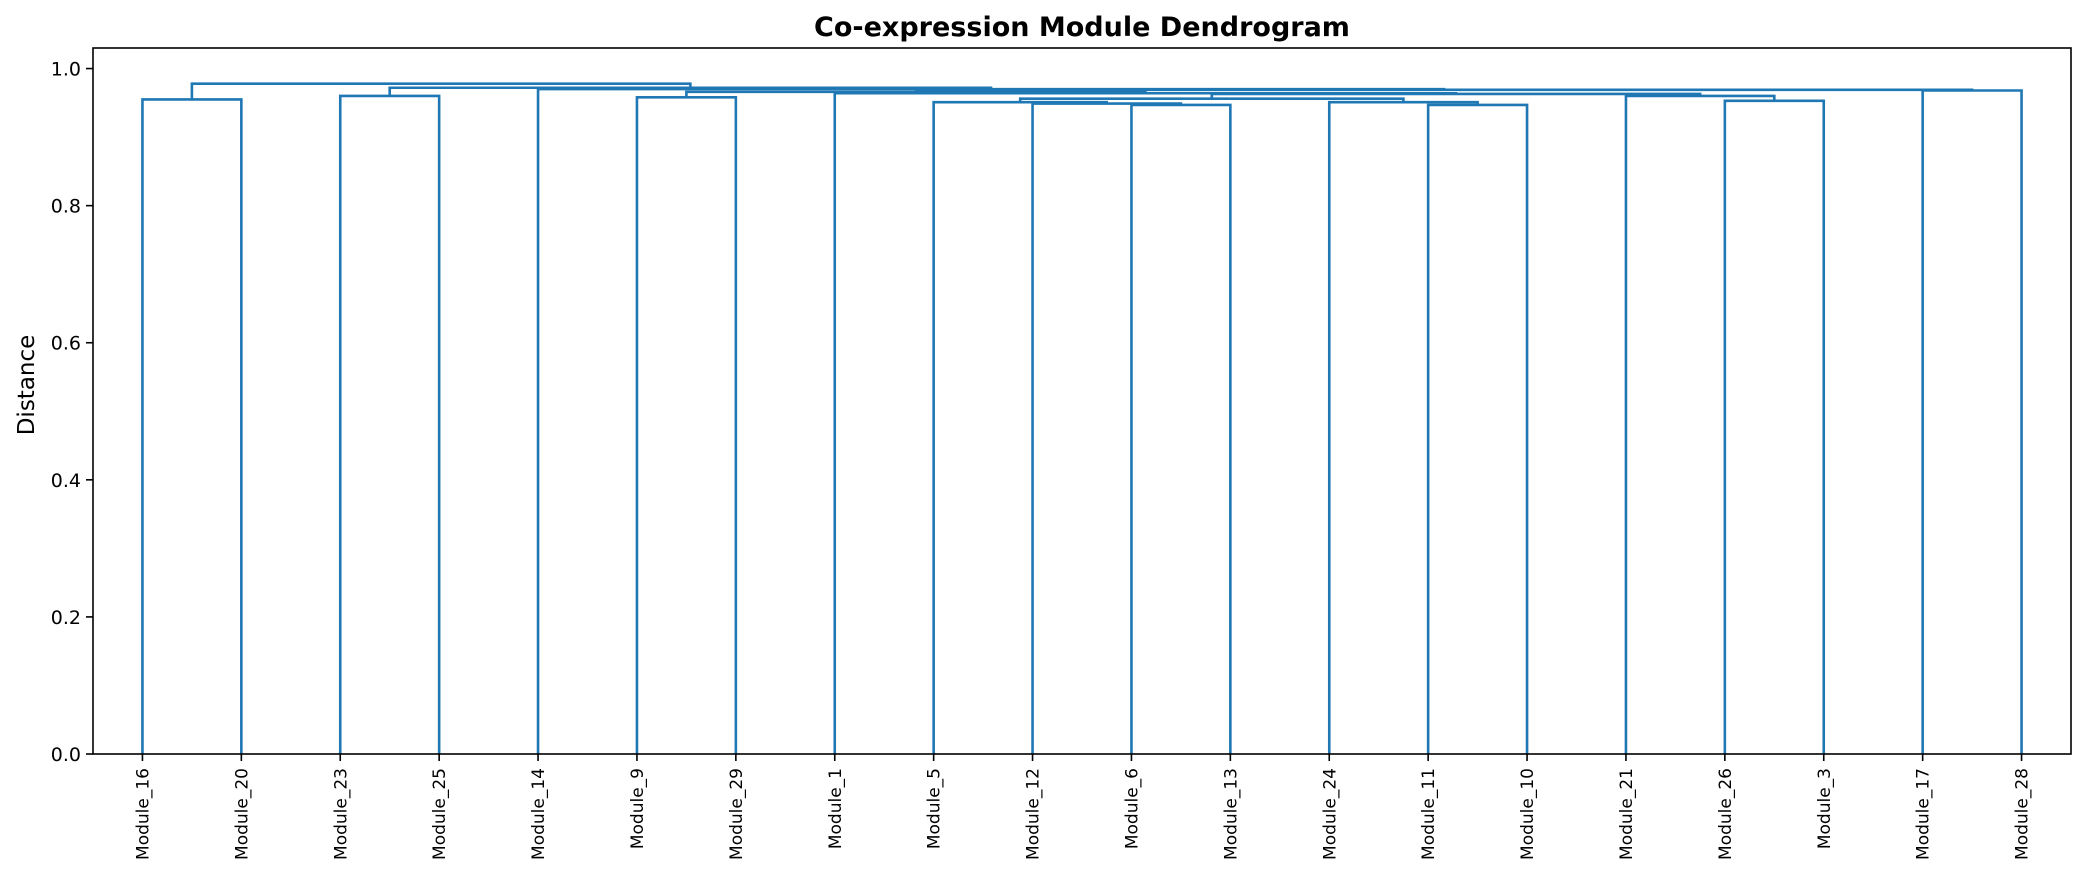 The image size is (2082, 889). I want to click on leaf-label: Module_28, so click(2023, 814).